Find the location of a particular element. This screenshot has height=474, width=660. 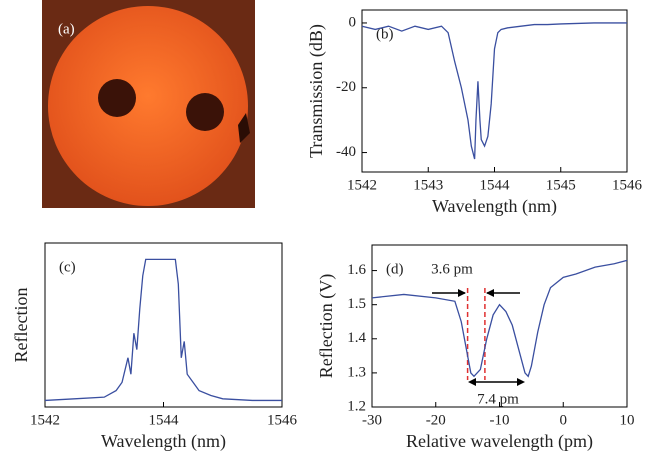

y-axis-label: Reflection is located at coordinates (21, 325).